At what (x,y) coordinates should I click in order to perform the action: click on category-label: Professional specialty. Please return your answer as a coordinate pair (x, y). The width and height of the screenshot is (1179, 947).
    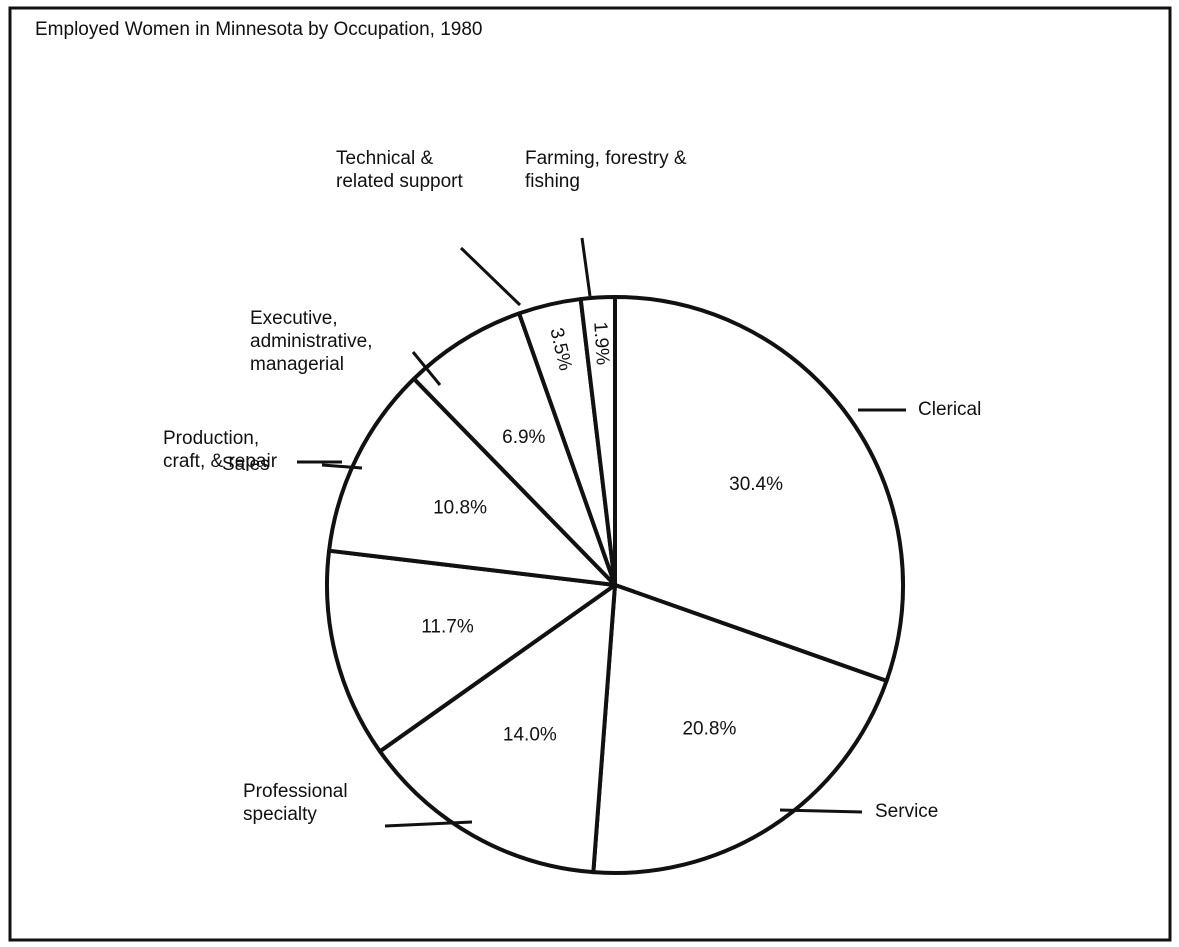
    Looking at the image, I should click on (295, 803).